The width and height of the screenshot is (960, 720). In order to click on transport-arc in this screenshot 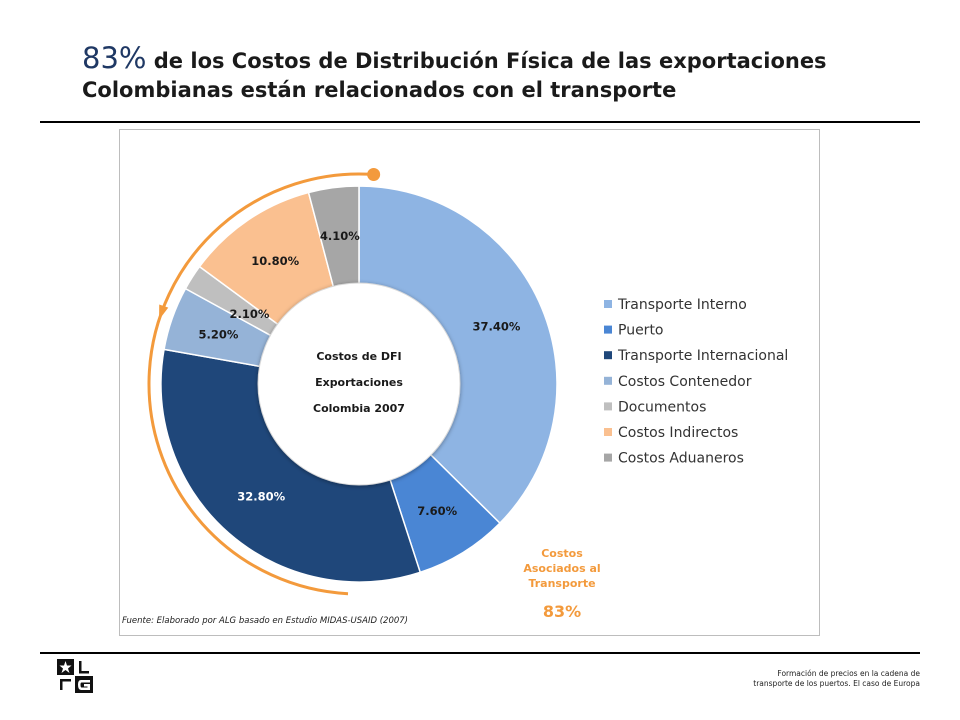, I will do `click(260, 384)`.